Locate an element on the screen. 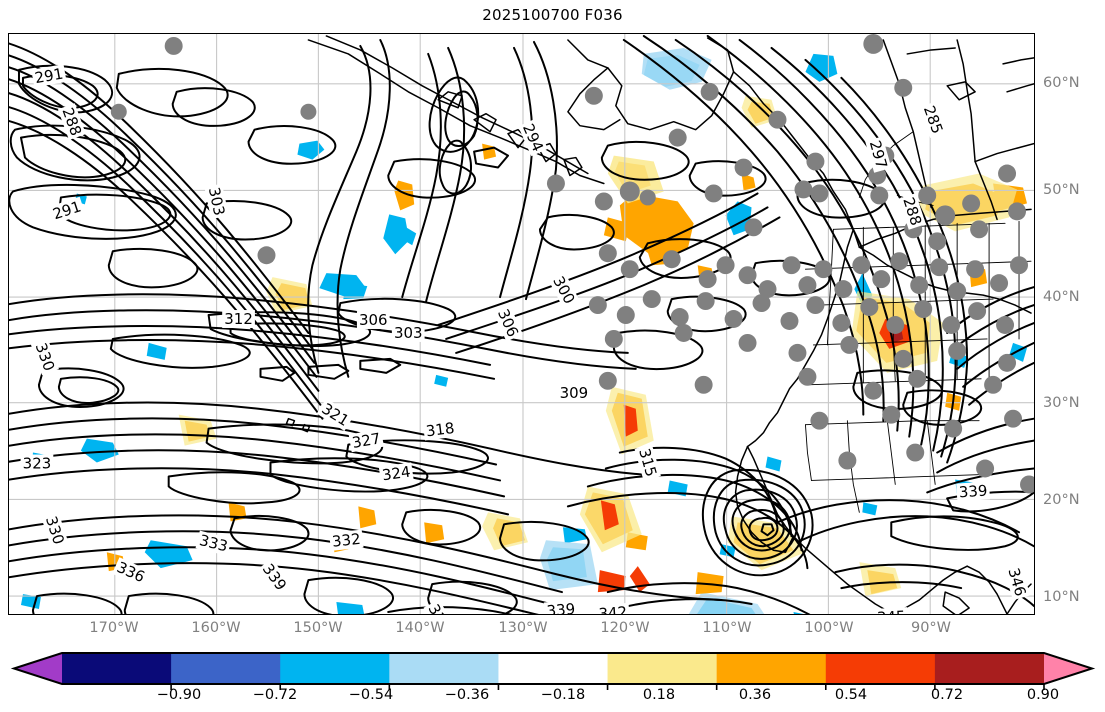  contour-label: 312 is located at coordinates (238, 319).